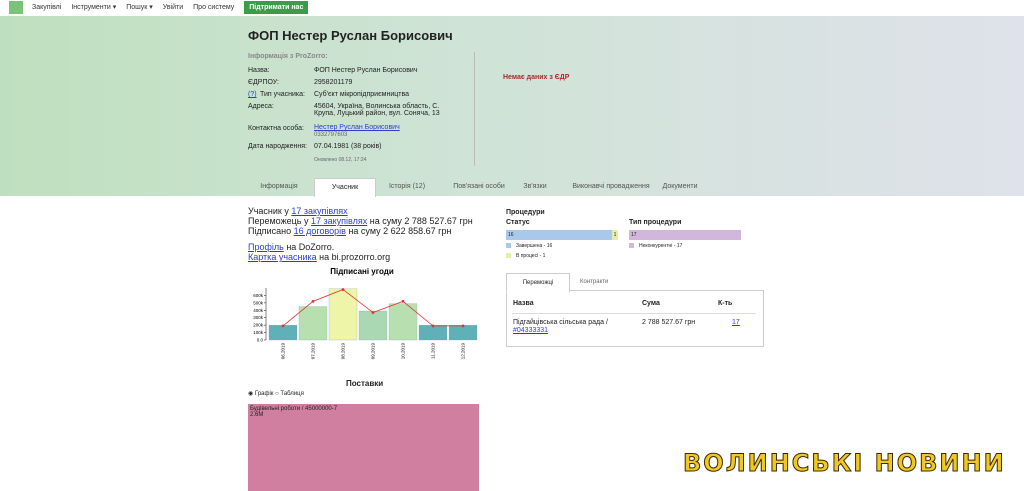 This screenshot has height=491, width=1024. Describe the element at coordinates (360, 257) in the screenshot. I see `line: Картка учасника на bi.prozorro.org` at that location.